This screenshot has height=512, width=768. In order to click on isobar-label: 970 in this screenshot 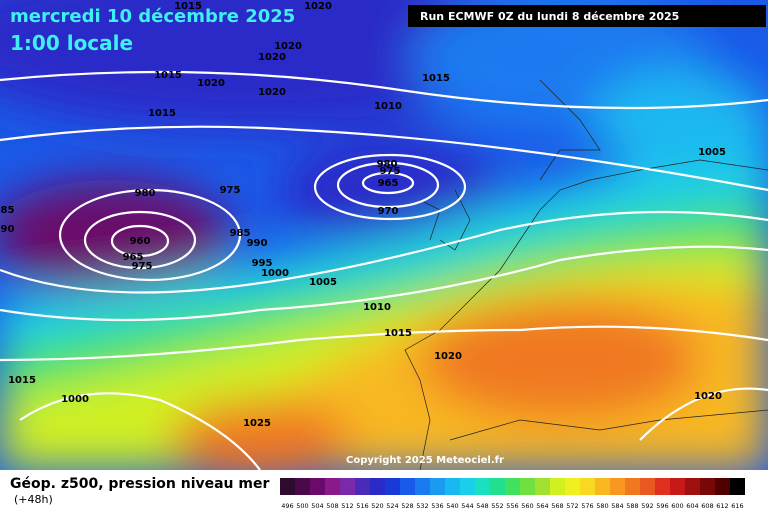, I will do `click(388, 211)`.